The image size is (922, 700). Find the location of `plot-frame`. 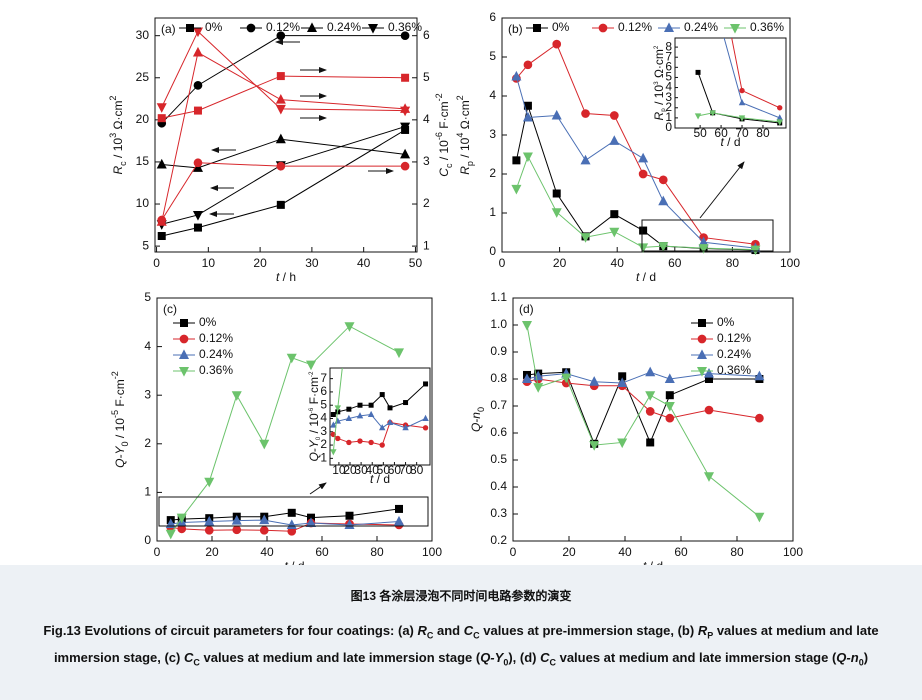

plot-frame is located at coordinates (294, 419).